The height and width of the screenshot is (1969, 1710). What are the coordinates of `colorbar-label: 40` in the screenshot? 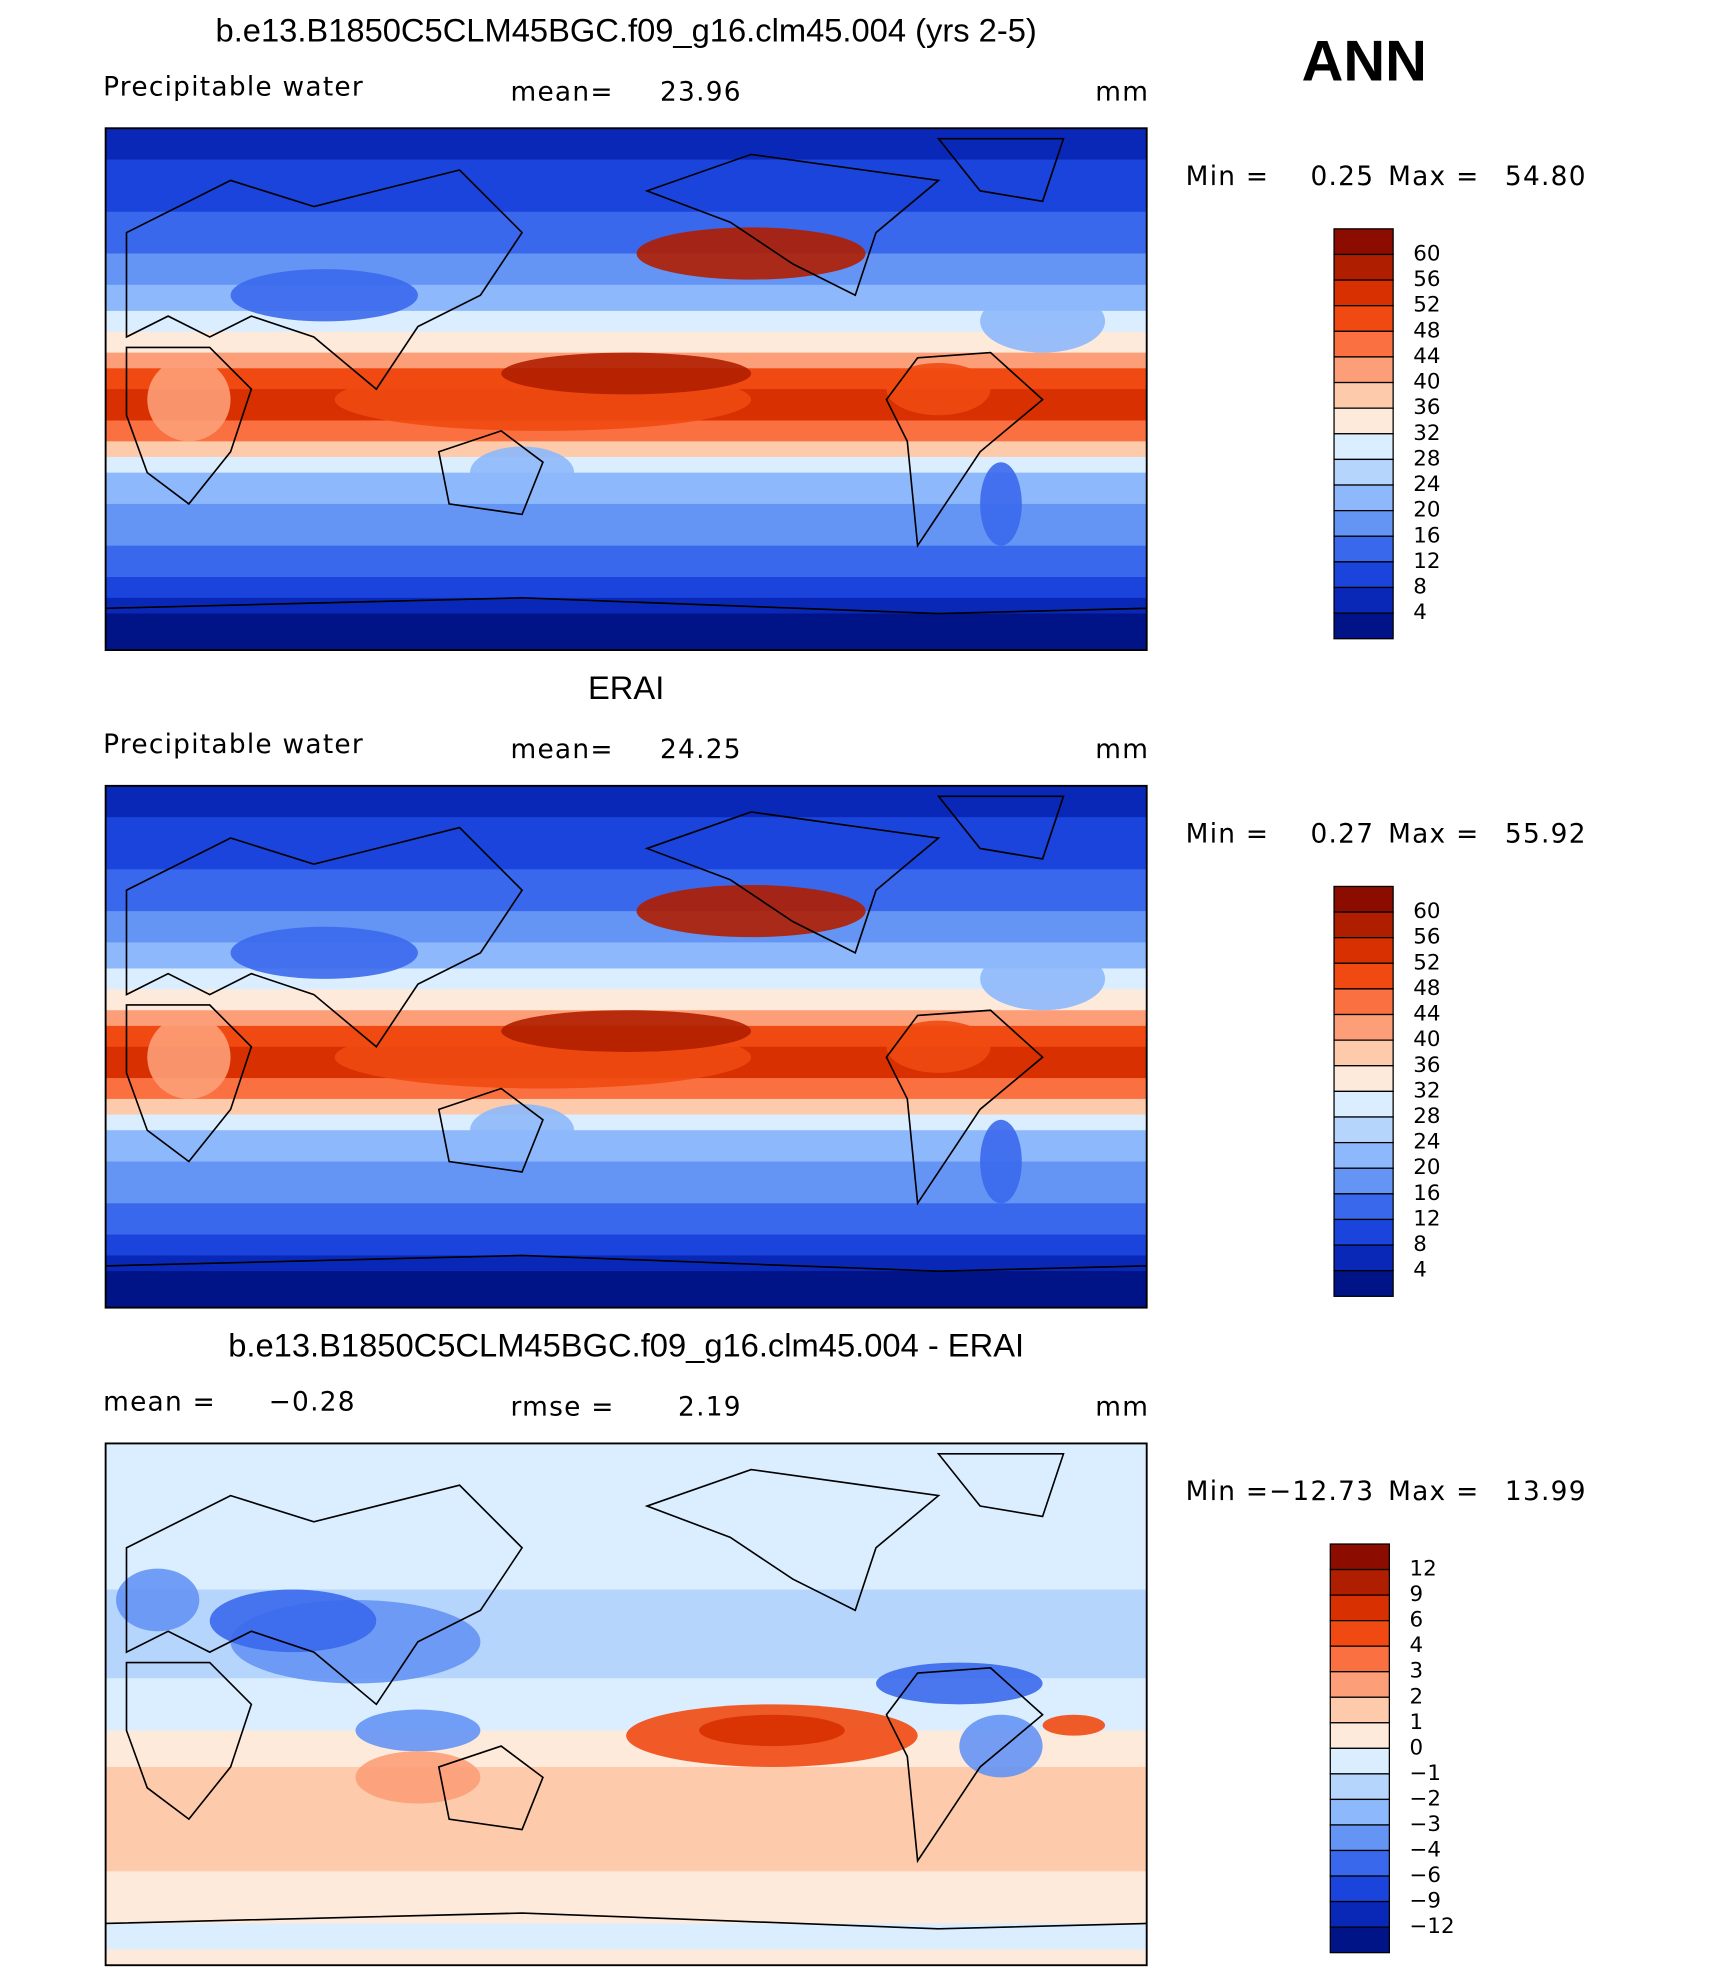 It's located at (1426, 1039).